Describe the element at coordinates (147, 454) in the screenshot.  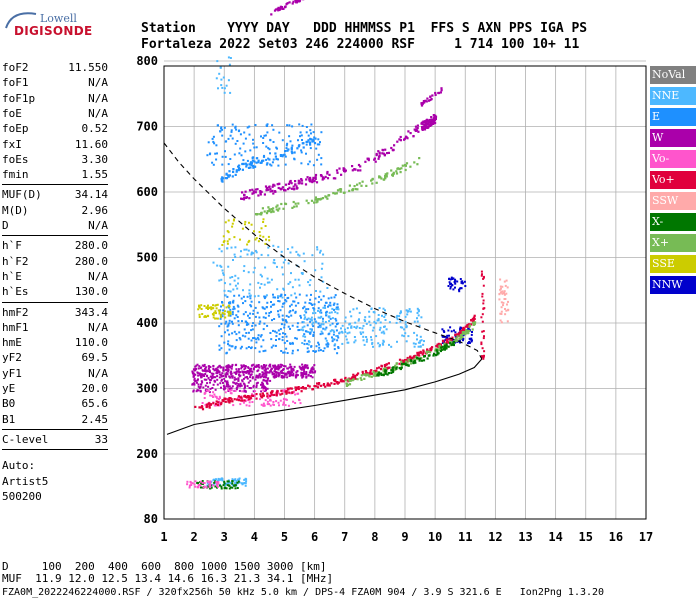
I see `y-tick-label: 200` at that location.